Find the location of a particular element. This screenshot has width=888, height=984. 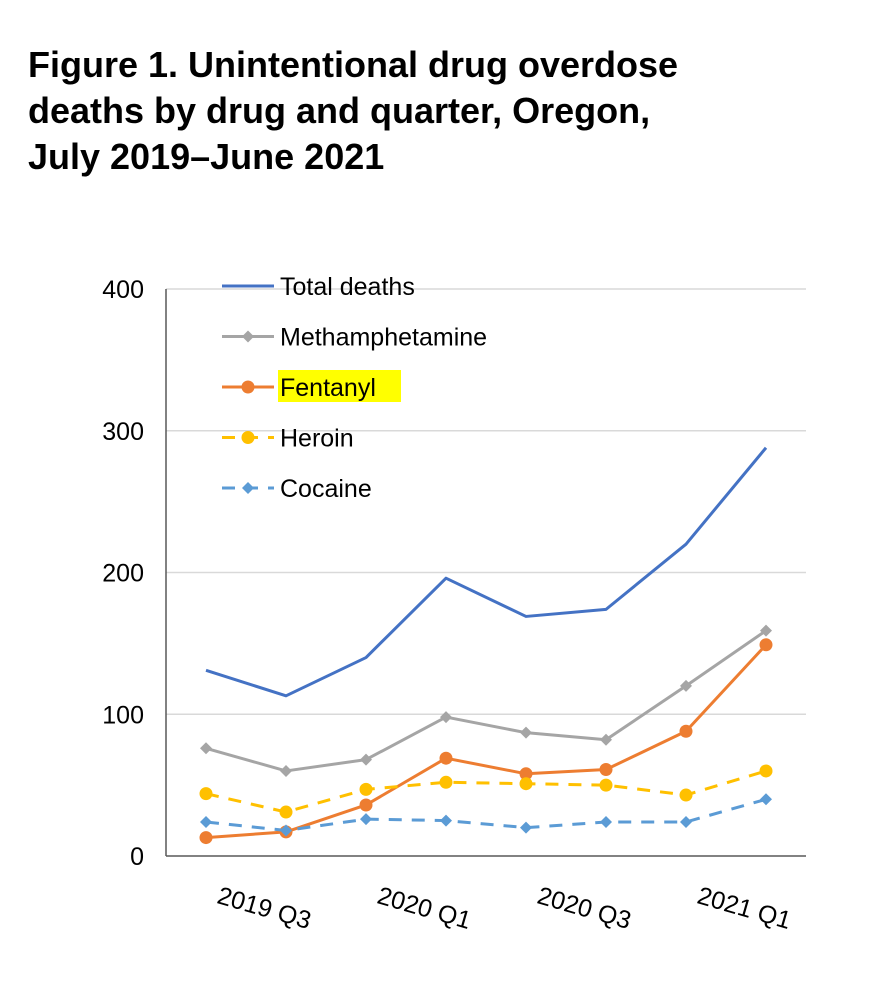

point-methamphetamine-2021-q2 is located at coordinates (766, 630).